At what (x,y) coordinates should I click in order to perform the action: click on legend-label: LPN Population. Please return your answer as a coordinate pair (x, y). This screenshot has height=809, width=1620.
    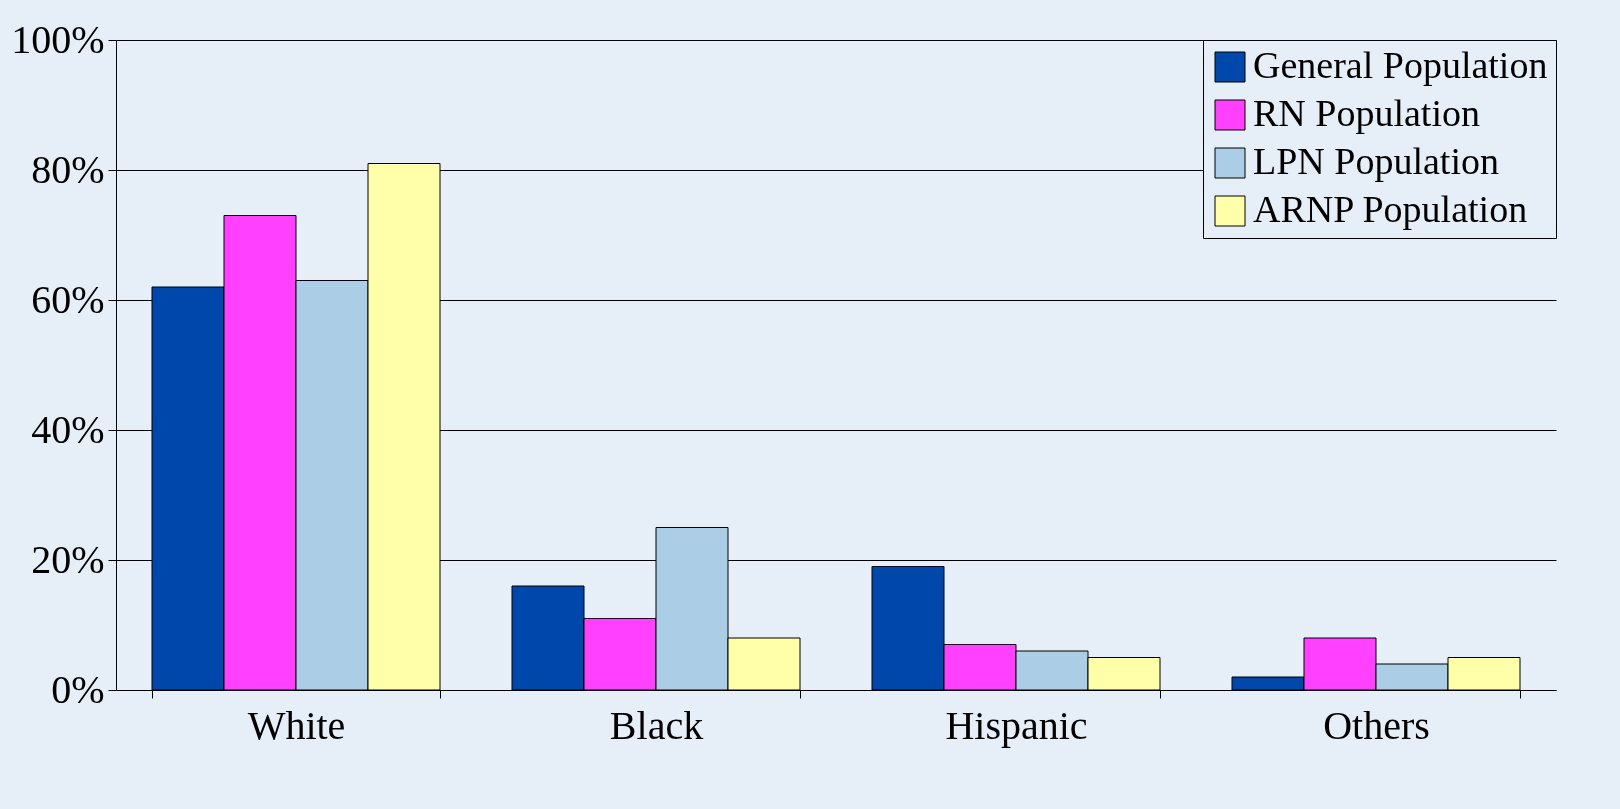
    Looking at the image, I should click on (1376, 161).